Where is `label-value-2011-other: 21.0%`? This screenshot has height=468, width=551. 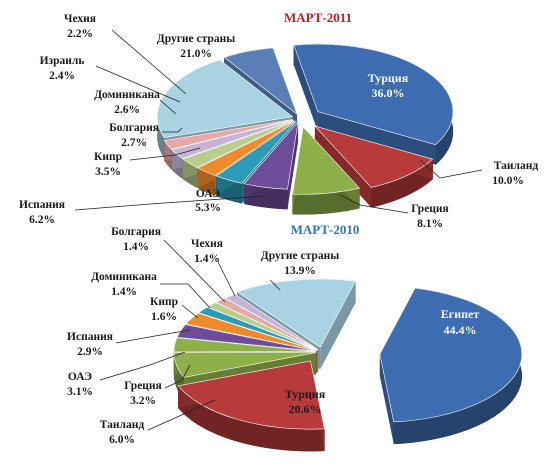
label-value-2011-other: 21.0% is located at coordinates (196, 54).